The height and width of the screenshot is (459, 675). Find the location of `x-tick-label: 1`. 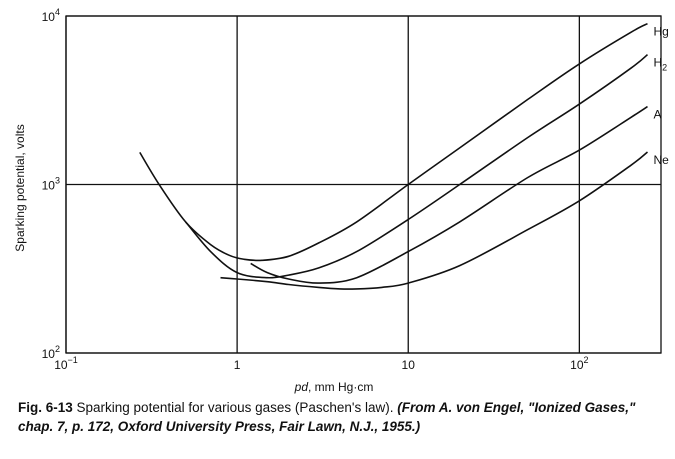

x-tick-label: 1 is located at coordinates (237, 365).